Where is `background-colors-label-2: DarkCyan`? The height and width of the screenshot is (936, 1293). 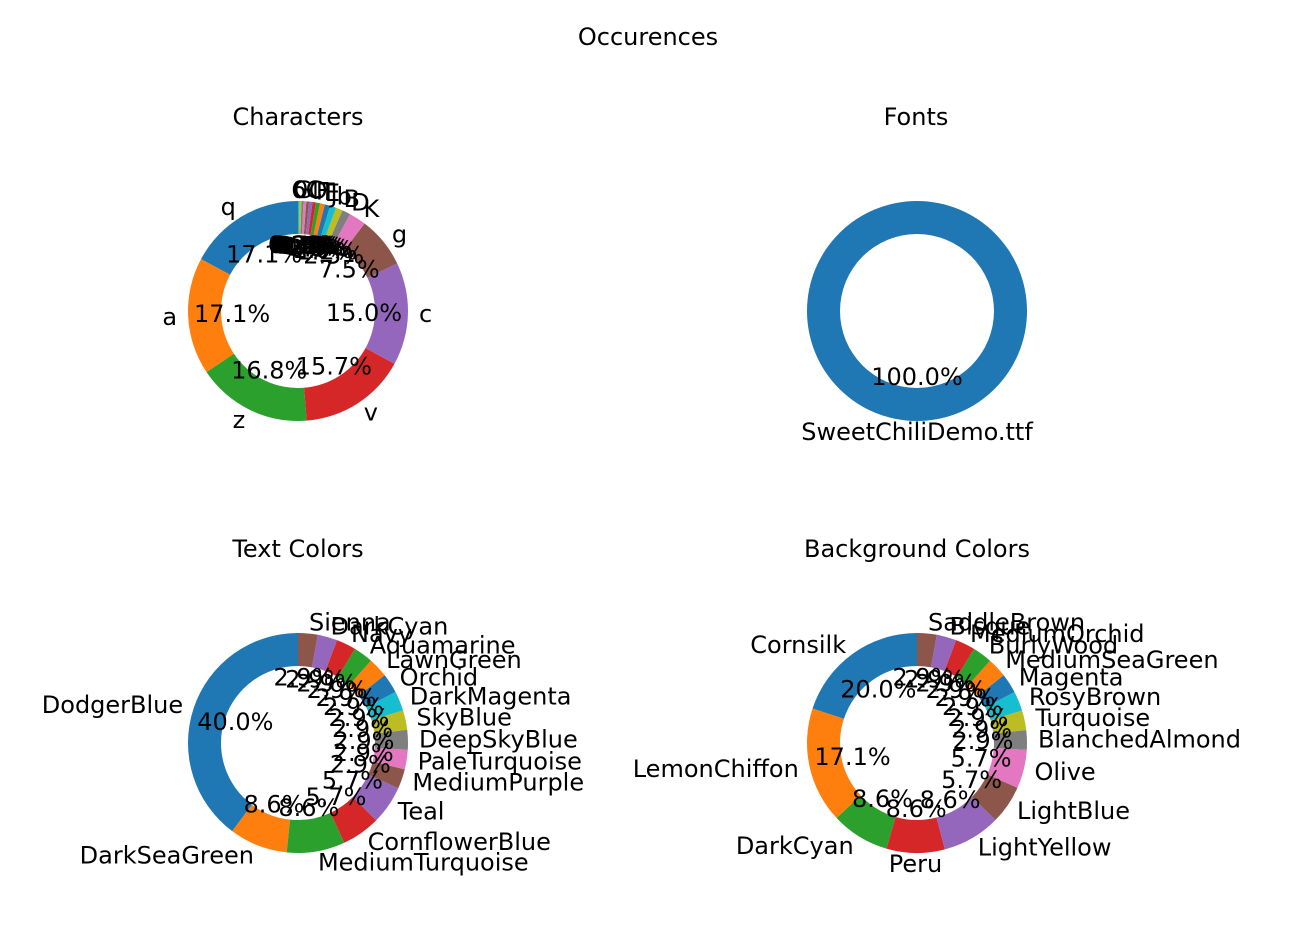 background-colors-label-2: DarkCyan is located at coordinates (795, 846).